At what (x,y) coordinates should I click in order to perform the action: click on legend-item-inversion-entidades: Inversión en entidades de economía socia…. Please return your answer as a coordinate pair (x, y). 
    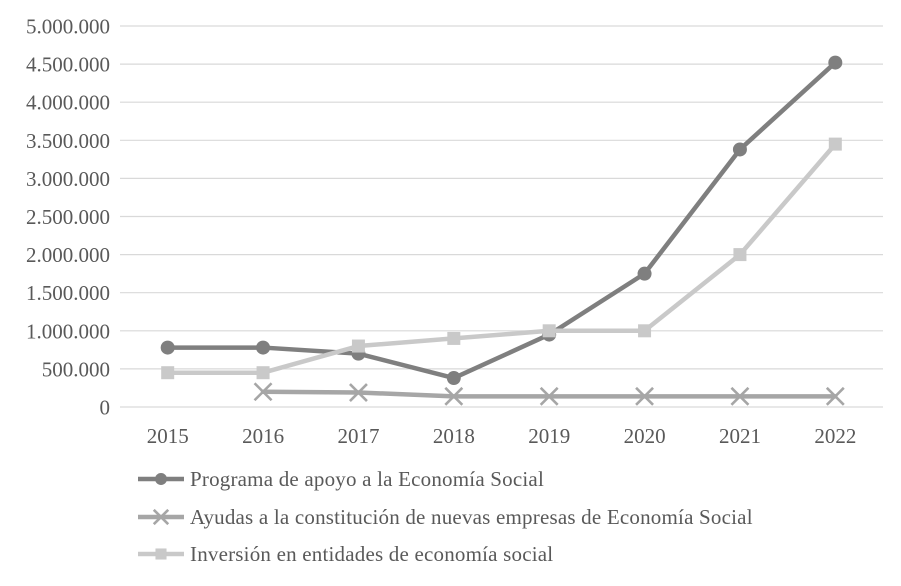
    Looking at the image, I should click on (345, 554).